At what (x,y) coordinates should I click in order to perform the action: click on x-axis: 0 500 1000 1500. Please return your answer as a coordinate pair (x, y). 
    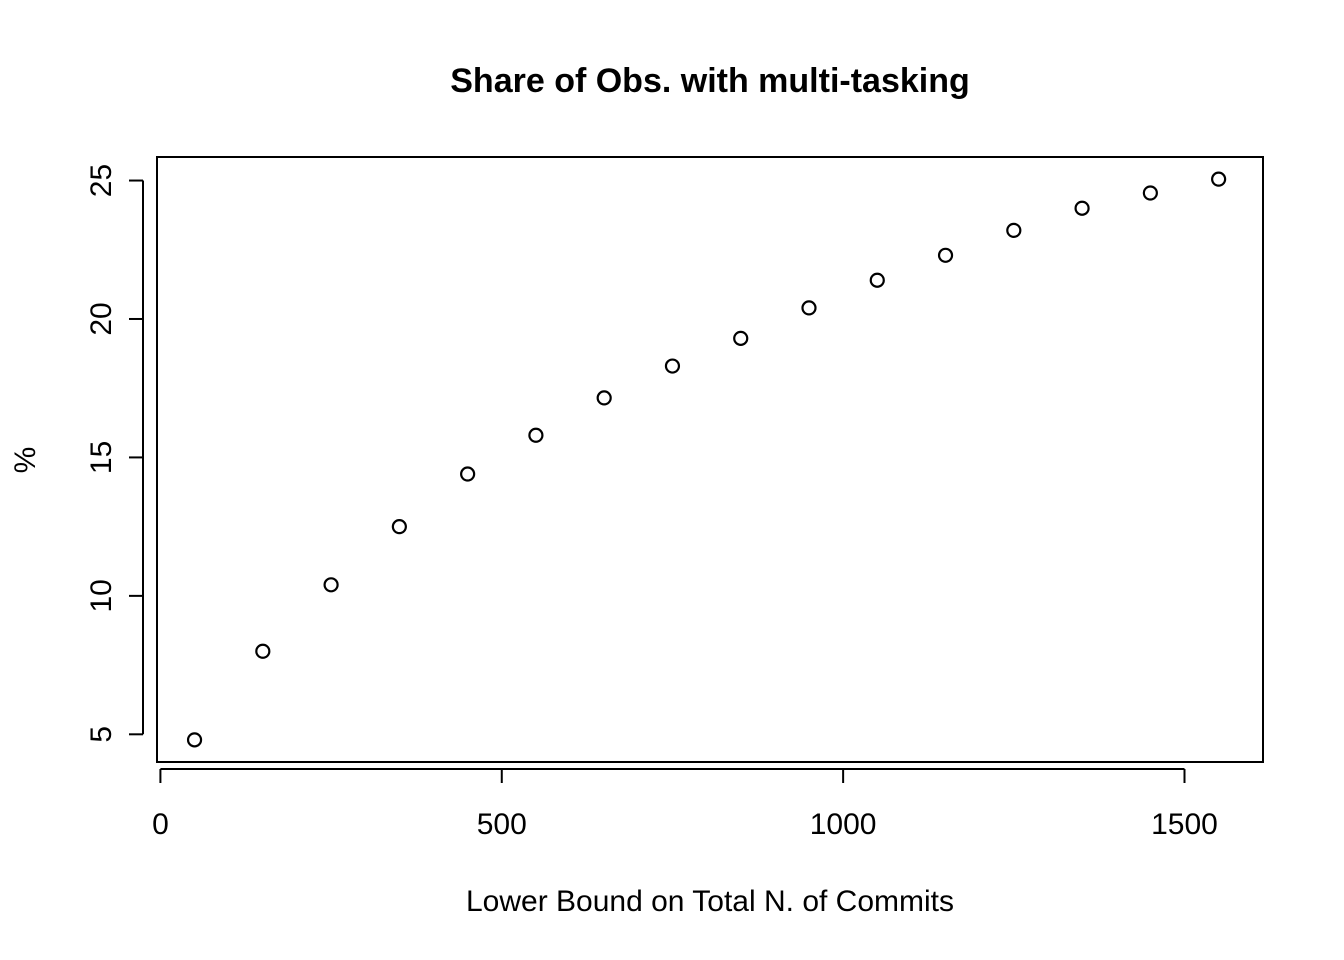
    Looking at the image, I should click on (685, 804).